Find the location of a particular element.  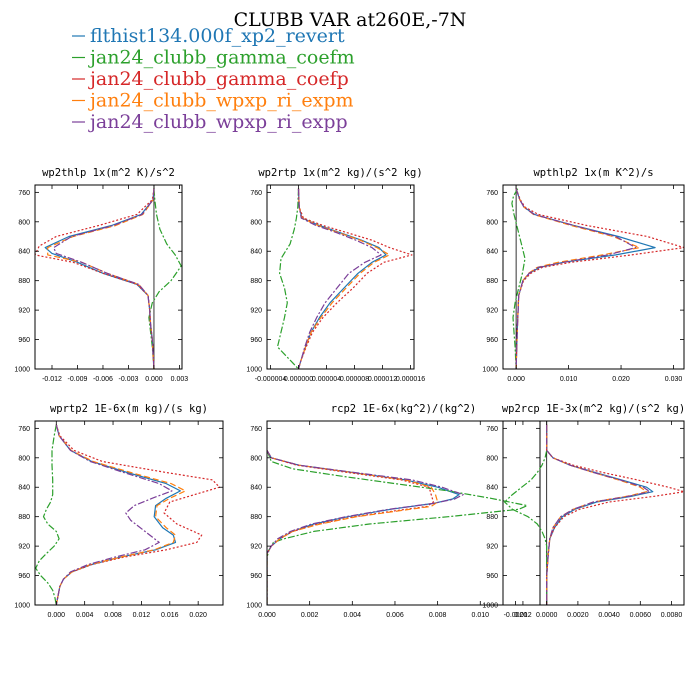

x-tick-label: 0.002 is located at coordinates (310, 615).